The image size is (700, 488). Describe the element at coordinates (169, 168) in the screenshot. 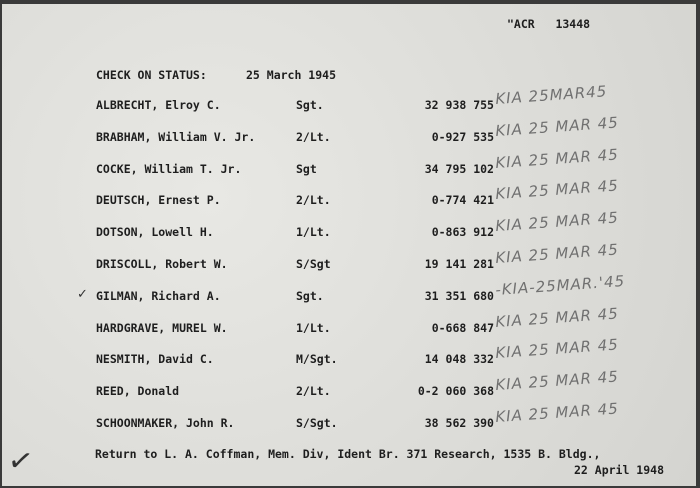

I see `person-name: COCKE, William T. Jr.` at that location.